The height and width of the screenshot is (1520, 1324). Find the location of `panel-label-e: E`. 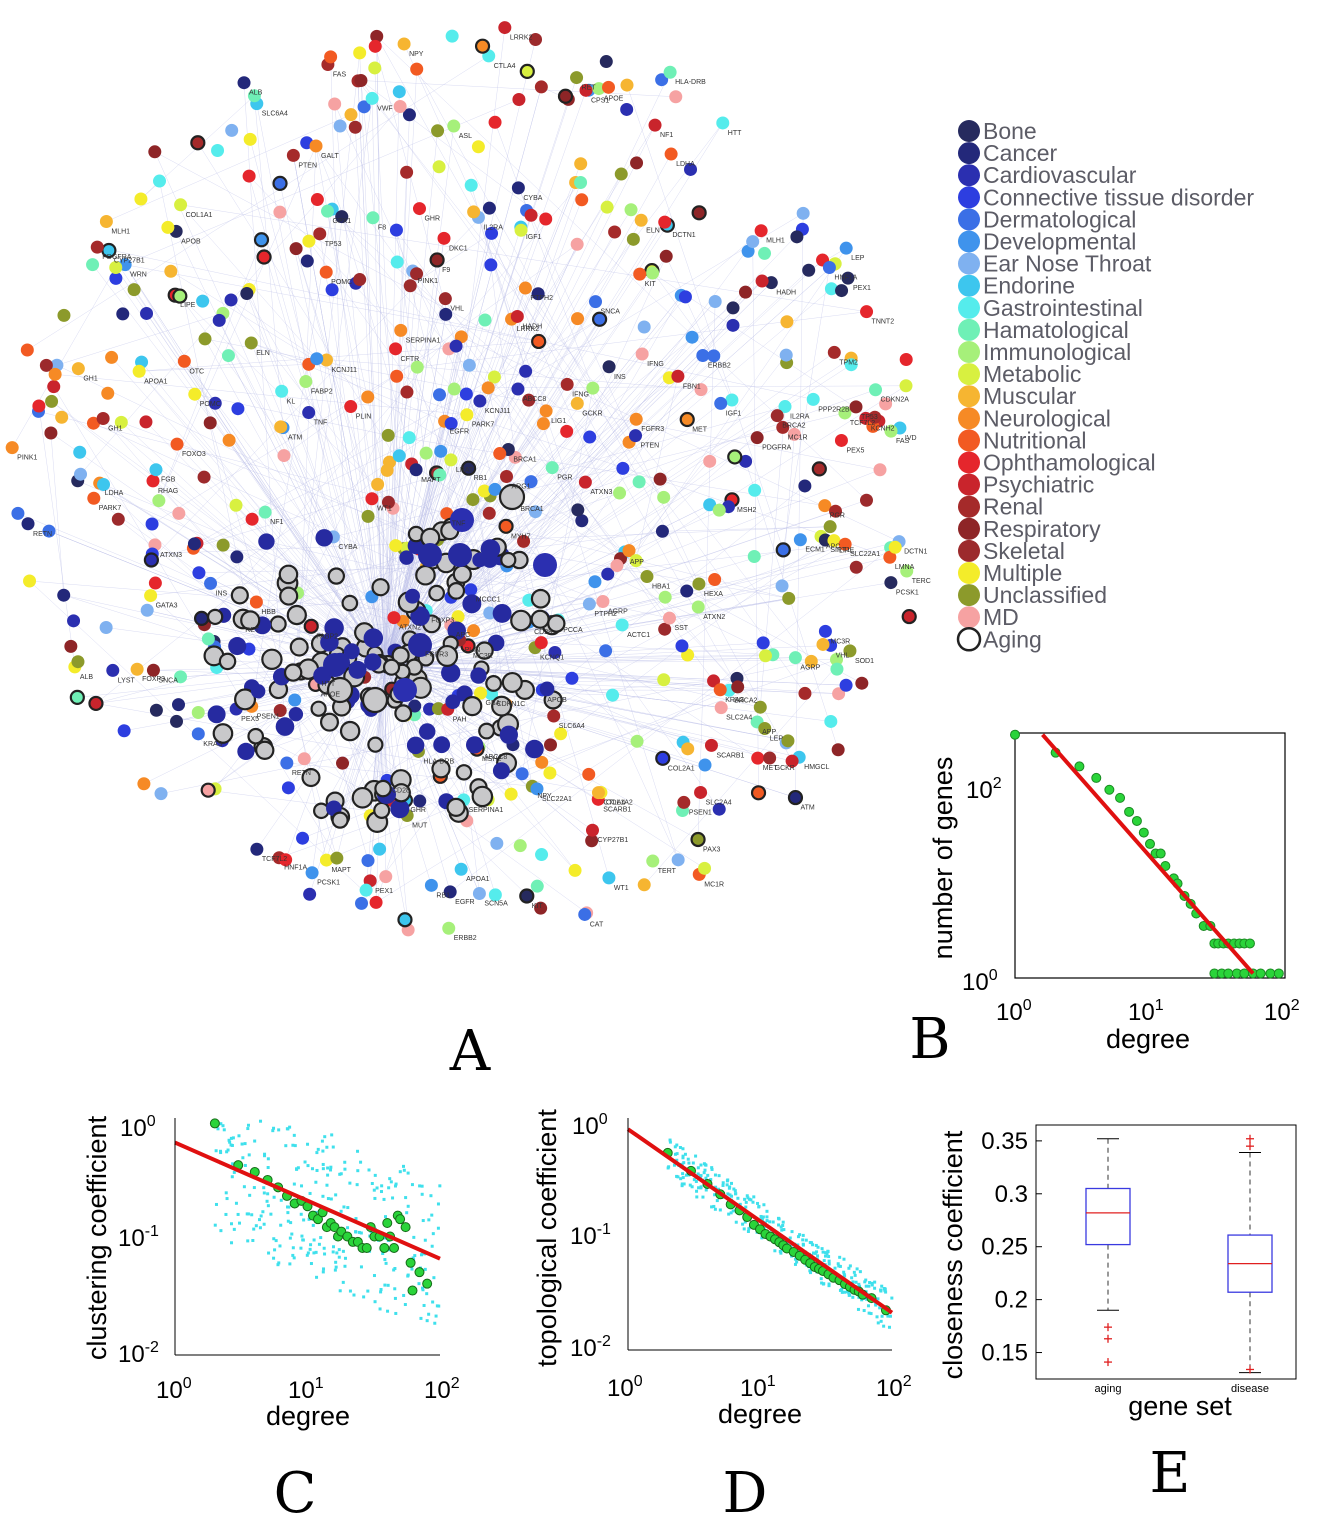

panel-label-e: E is located at coordinates (1170, 1473).